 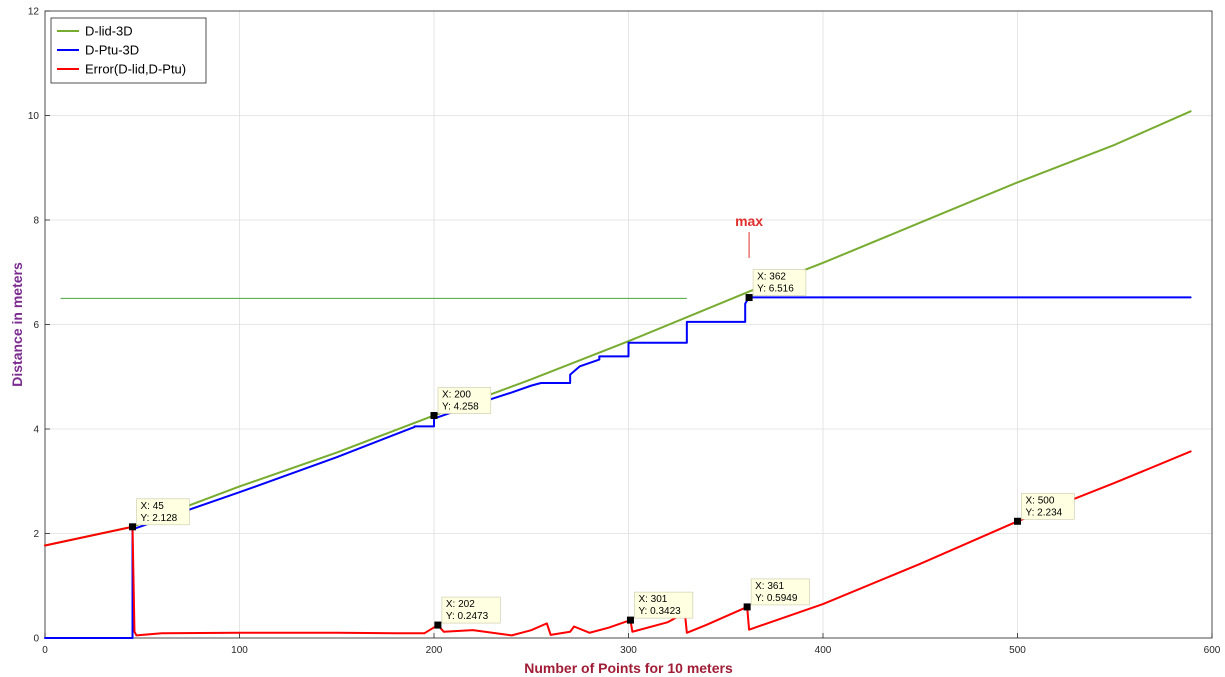 What do you see at coordinates (36, 534) in the screenshot?
I see `y-tick-label: 2` at bounding box center [36, 534].